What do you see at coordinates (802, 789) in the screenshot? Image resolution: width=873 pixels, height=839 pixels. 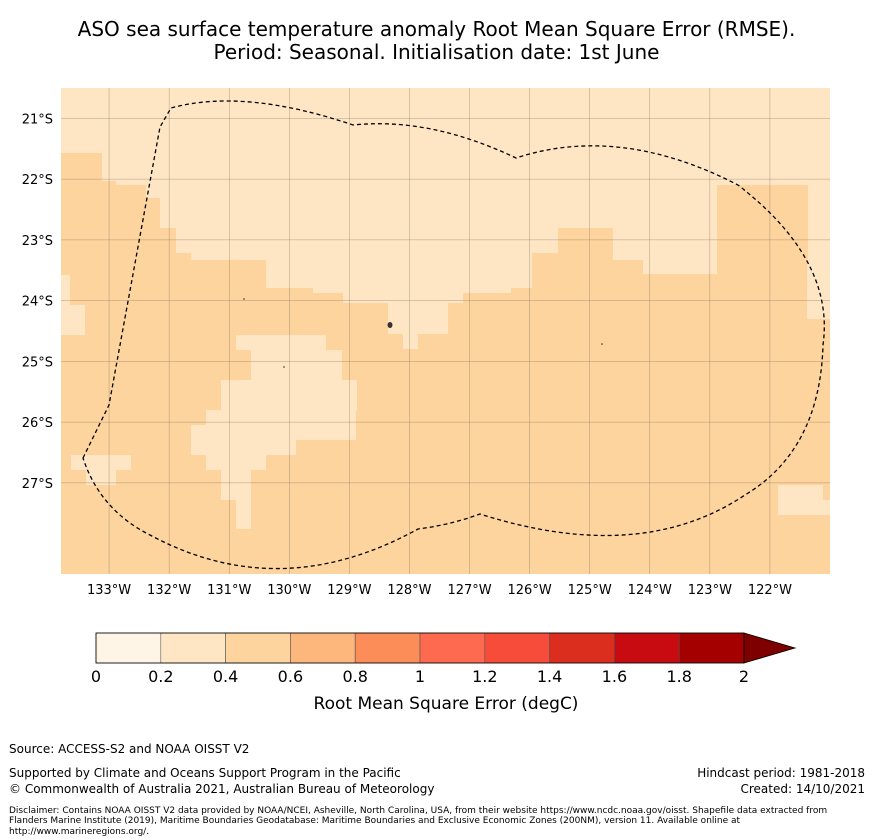 I see `created-date-text: Created: 14/10/2021` at bounding box center [802, 789].